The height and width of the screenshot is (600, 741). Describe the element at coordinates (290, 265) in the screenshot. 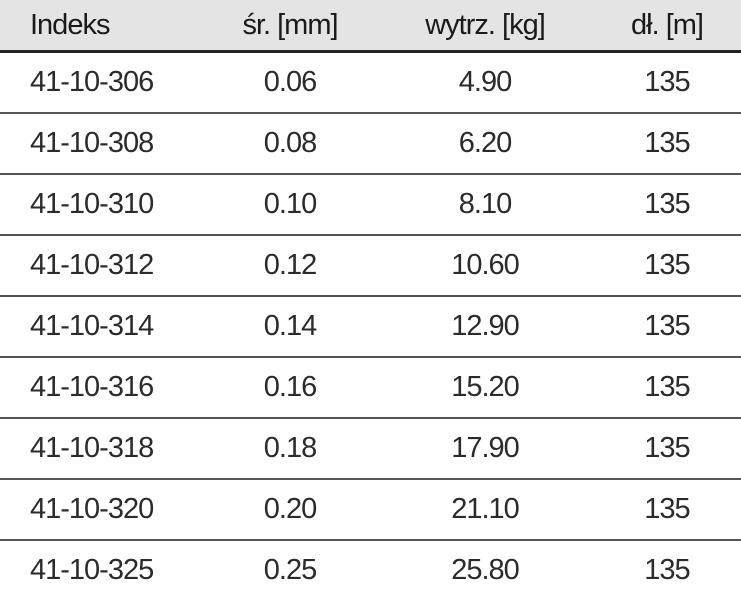

I see `table-cell: 0.12` at that location.